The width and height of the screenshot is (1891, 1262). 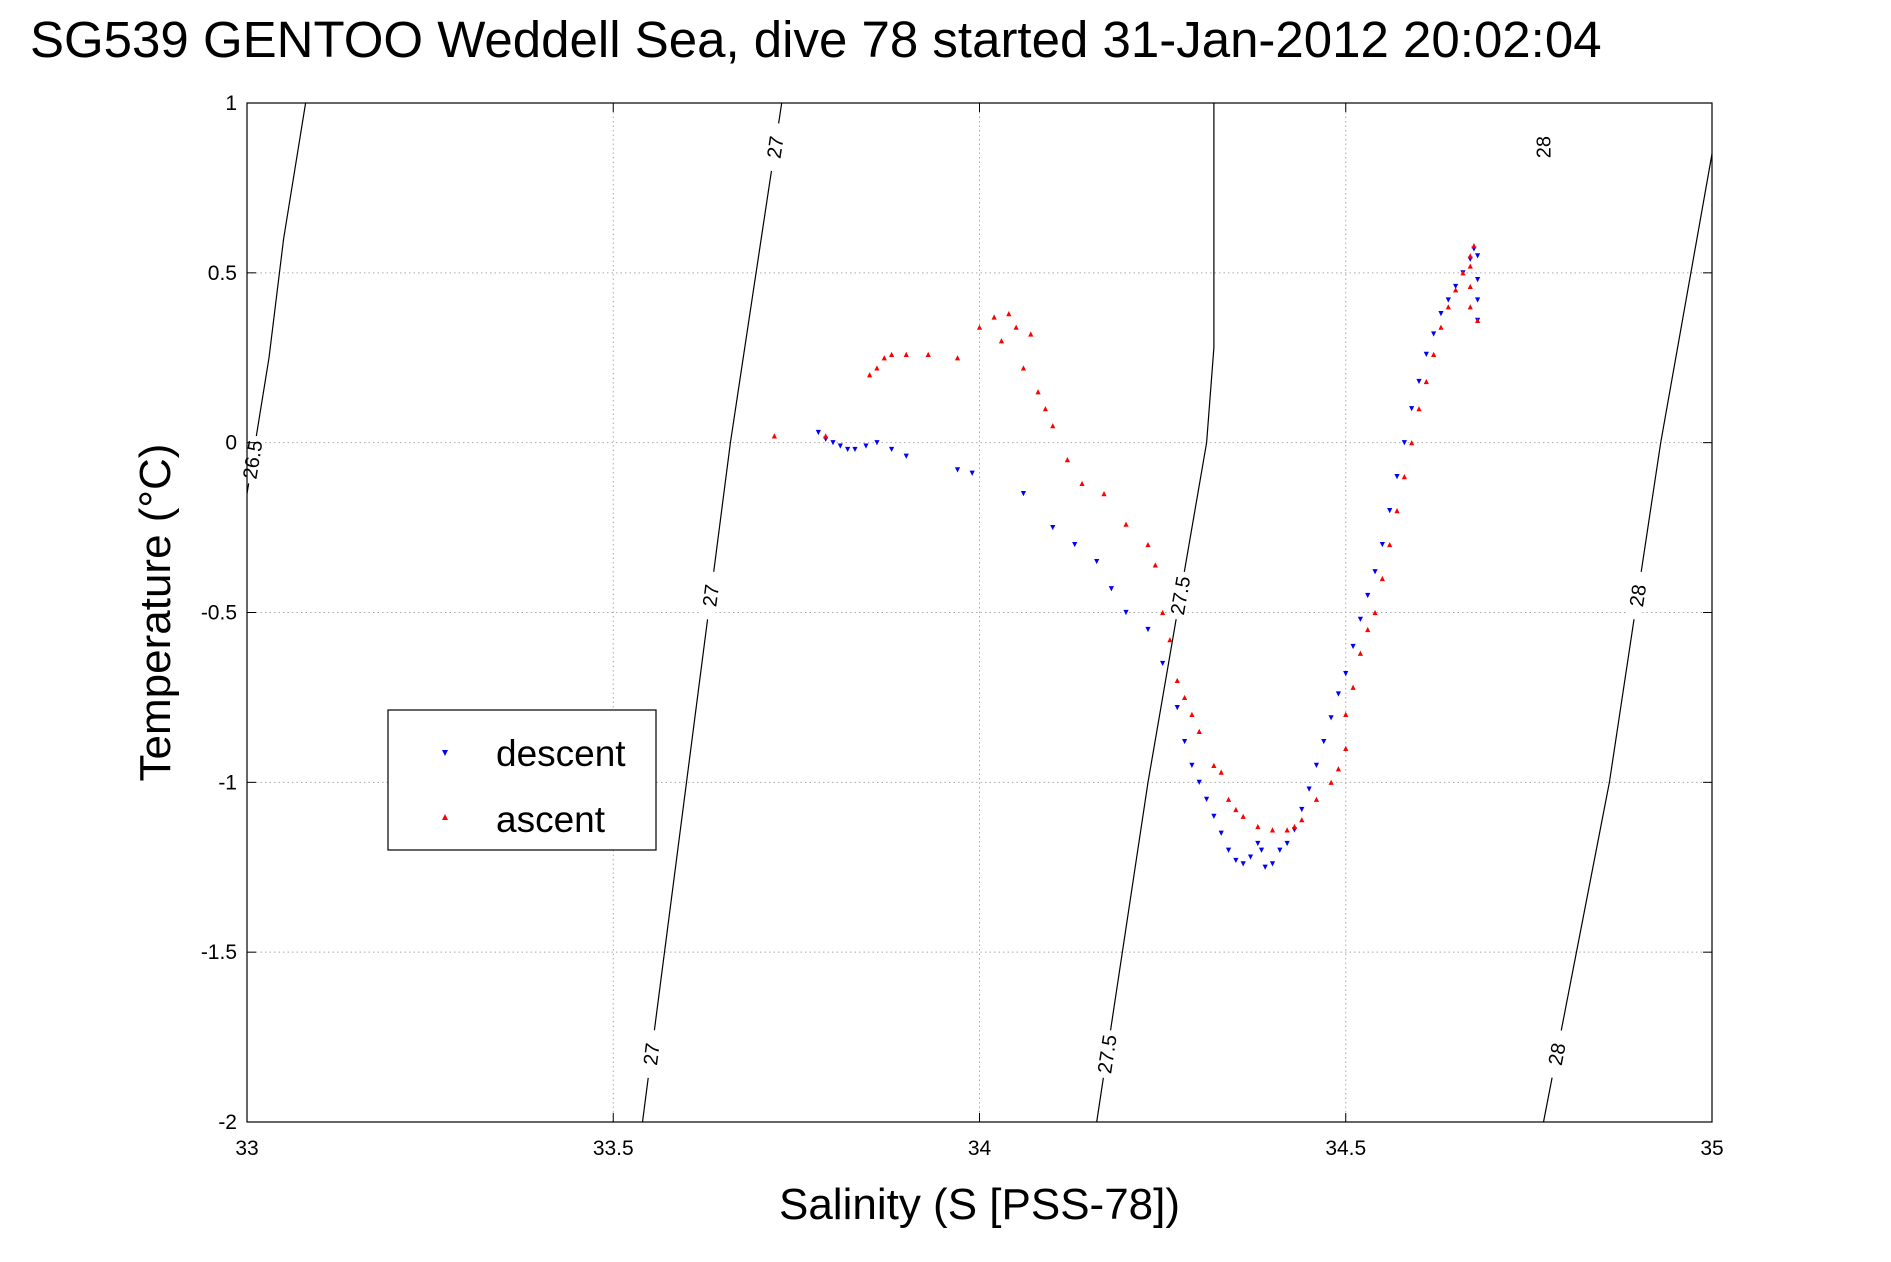 I want to click on legend-box, so click(x=522, y=780).